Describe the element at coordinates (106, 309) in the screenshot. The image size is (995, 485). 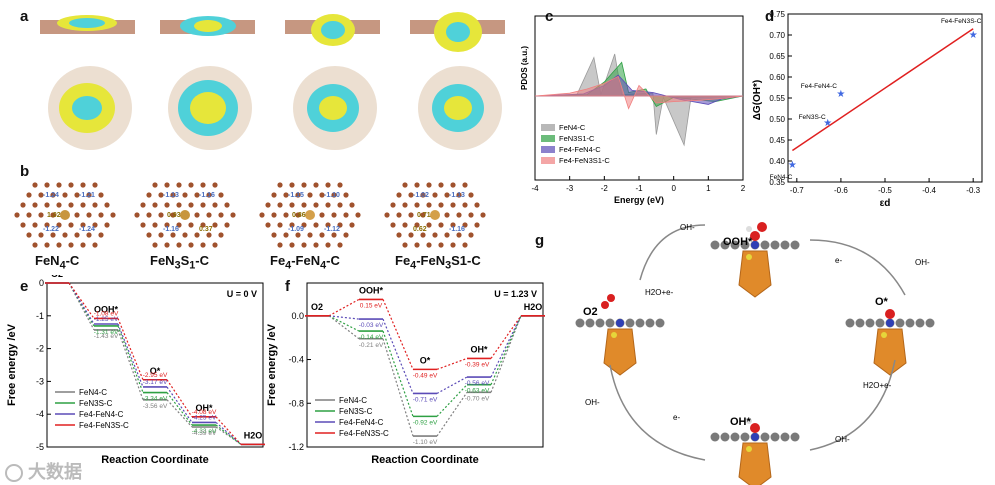
I see `state-label: OOH*` at that location.